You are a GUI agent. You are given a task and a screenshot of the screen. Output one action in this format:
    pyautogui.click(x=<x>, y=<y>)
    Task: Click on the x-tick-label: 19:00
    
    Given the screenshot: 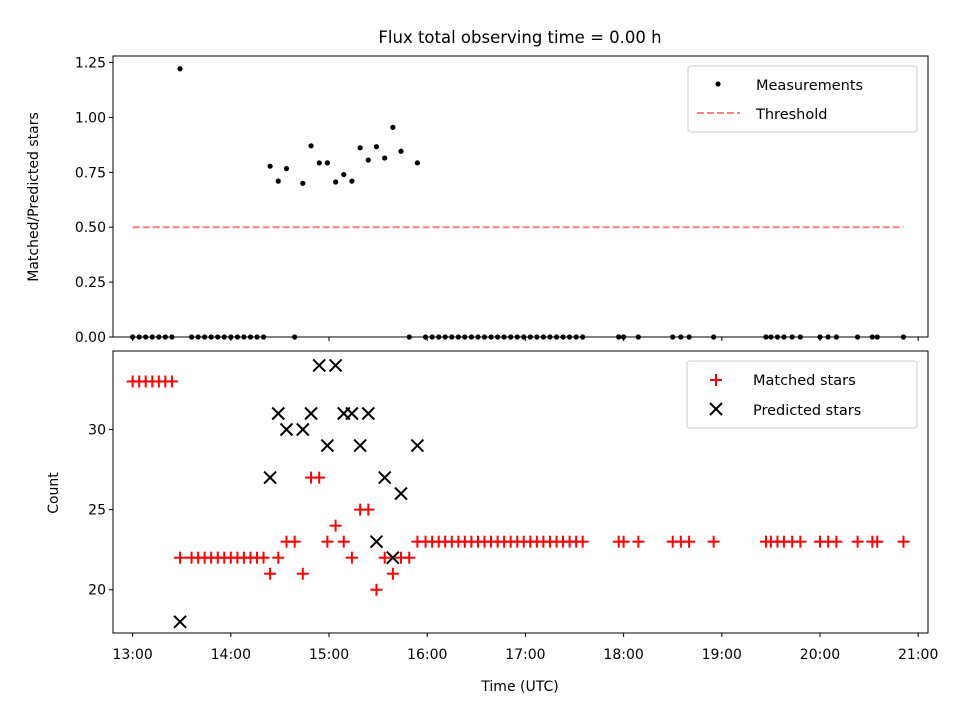 What is the action you would take?
    pyautogui.click(x=722, y=655)
    